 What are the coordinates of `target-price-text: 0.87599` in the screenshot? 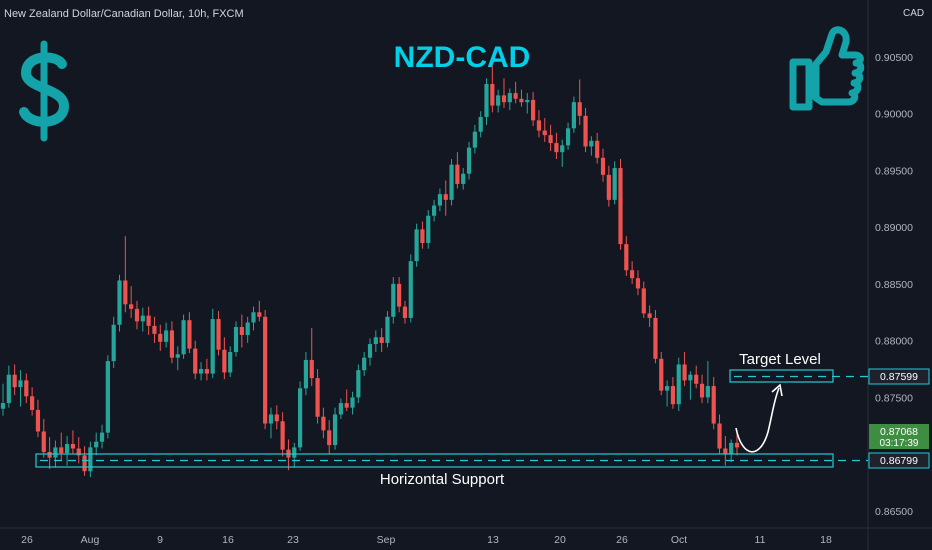 It's located at (899, 377).